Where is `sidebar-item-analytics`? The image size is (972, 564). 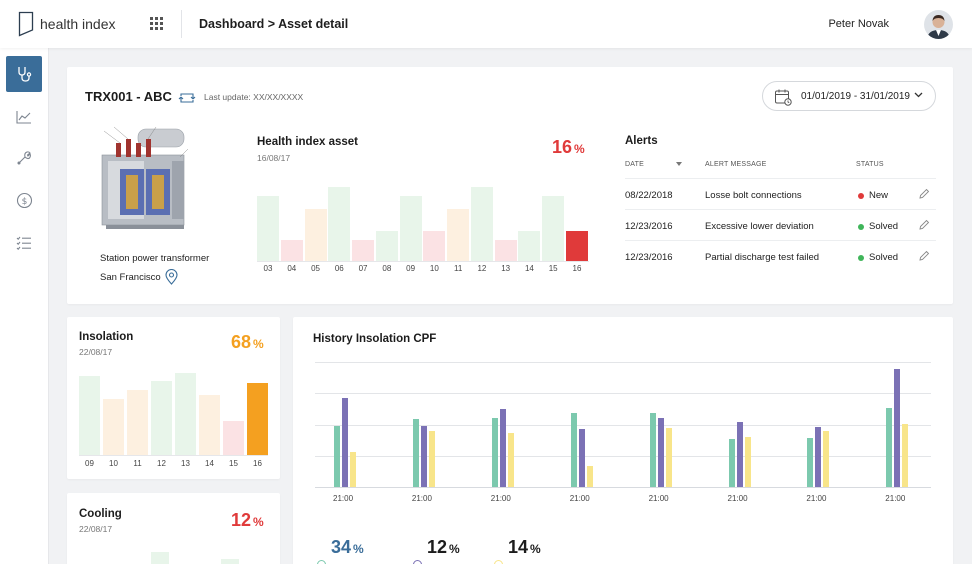 sidebar-item-analytics is located at coordinates (24, 117).